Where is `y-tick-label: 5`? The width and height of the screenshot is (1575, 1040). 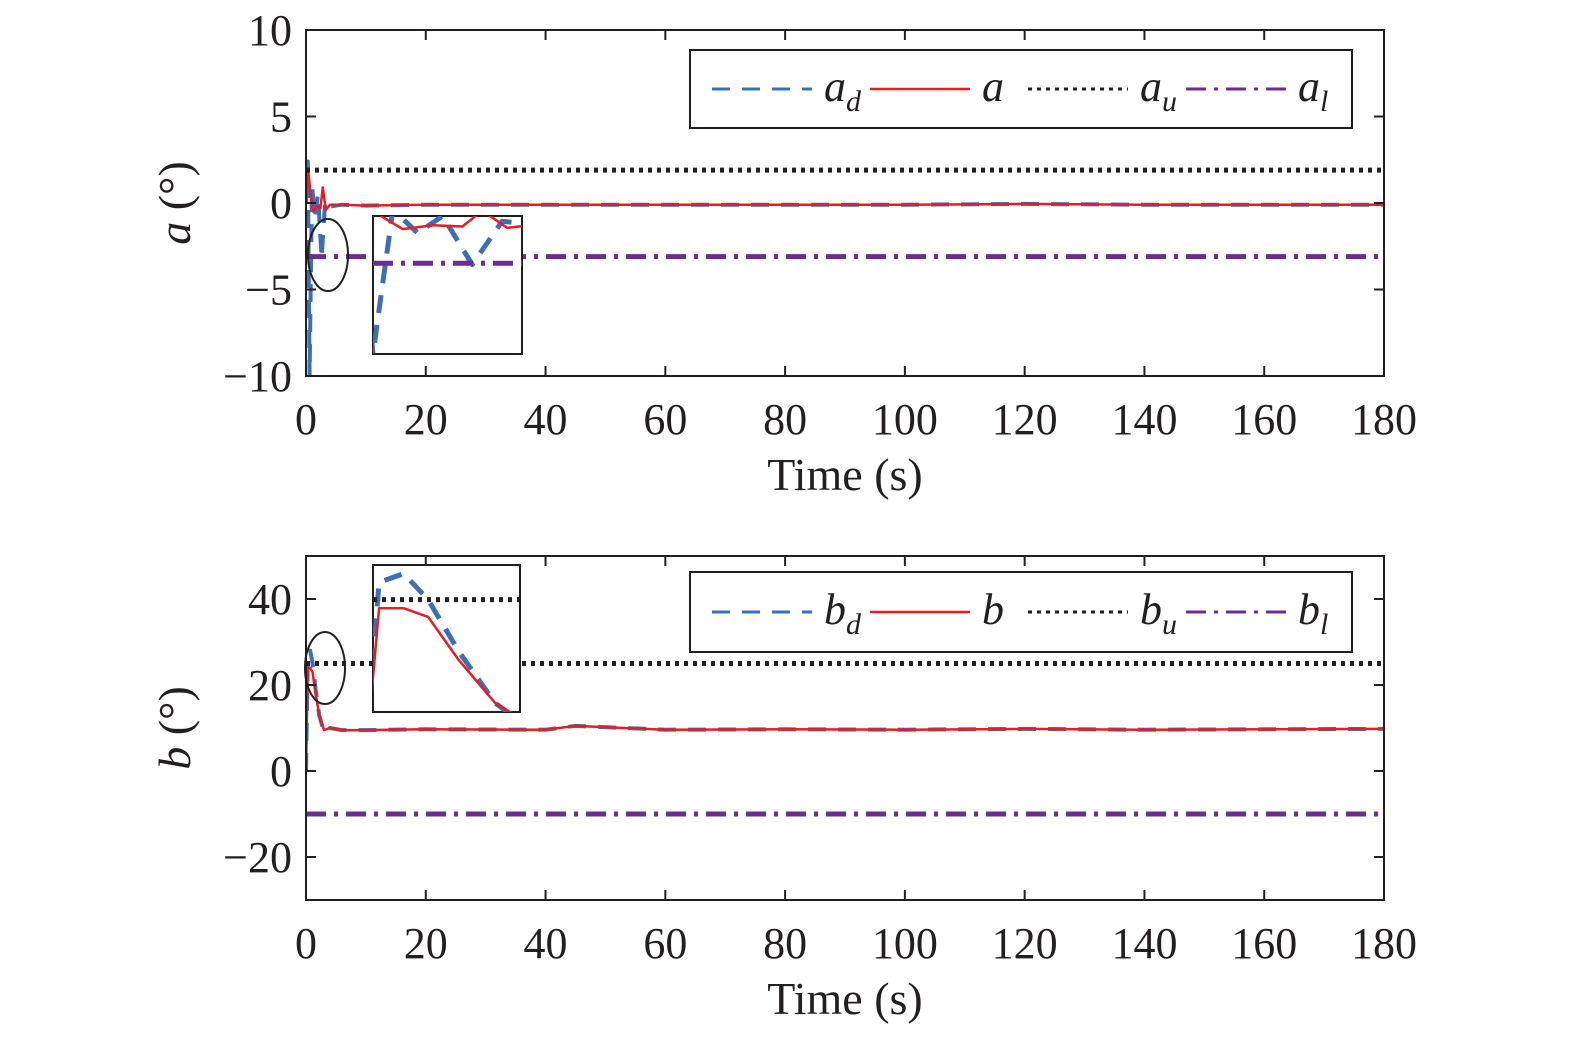 y-tick-label: 5 is located at coordinates (281, 117).